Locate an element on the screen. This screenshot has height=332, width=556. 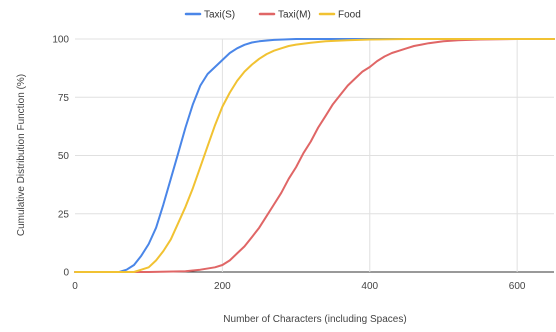
legend-item-taxi-m: Taxi(M) is located at coordinates (284, 15).